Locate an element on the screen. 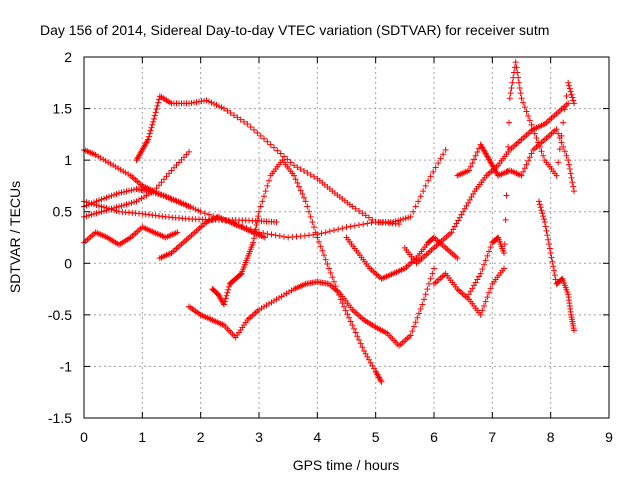 The image size is (640, 480). x-tick-label: 1 is located at coordinates (142, 437).